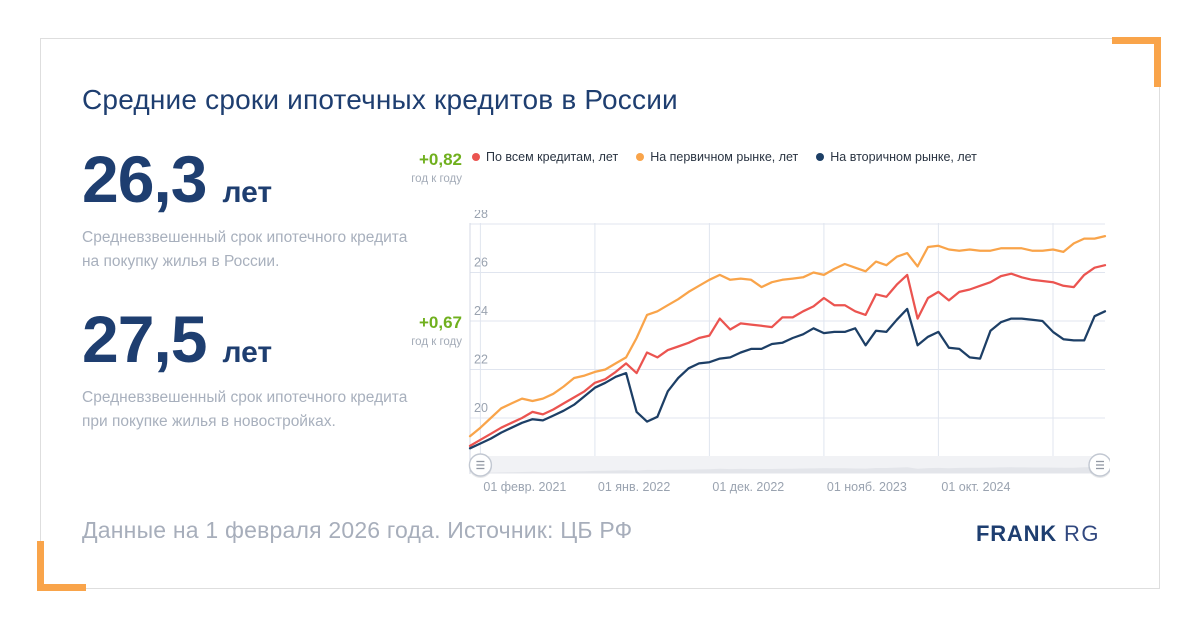 Image resolution: width=1200 pixels, height=630 pixels. Describe the element at coordinates (748, 487) in the screenshot. I see `x-tick-label: 01 дек. 2022` at that location.